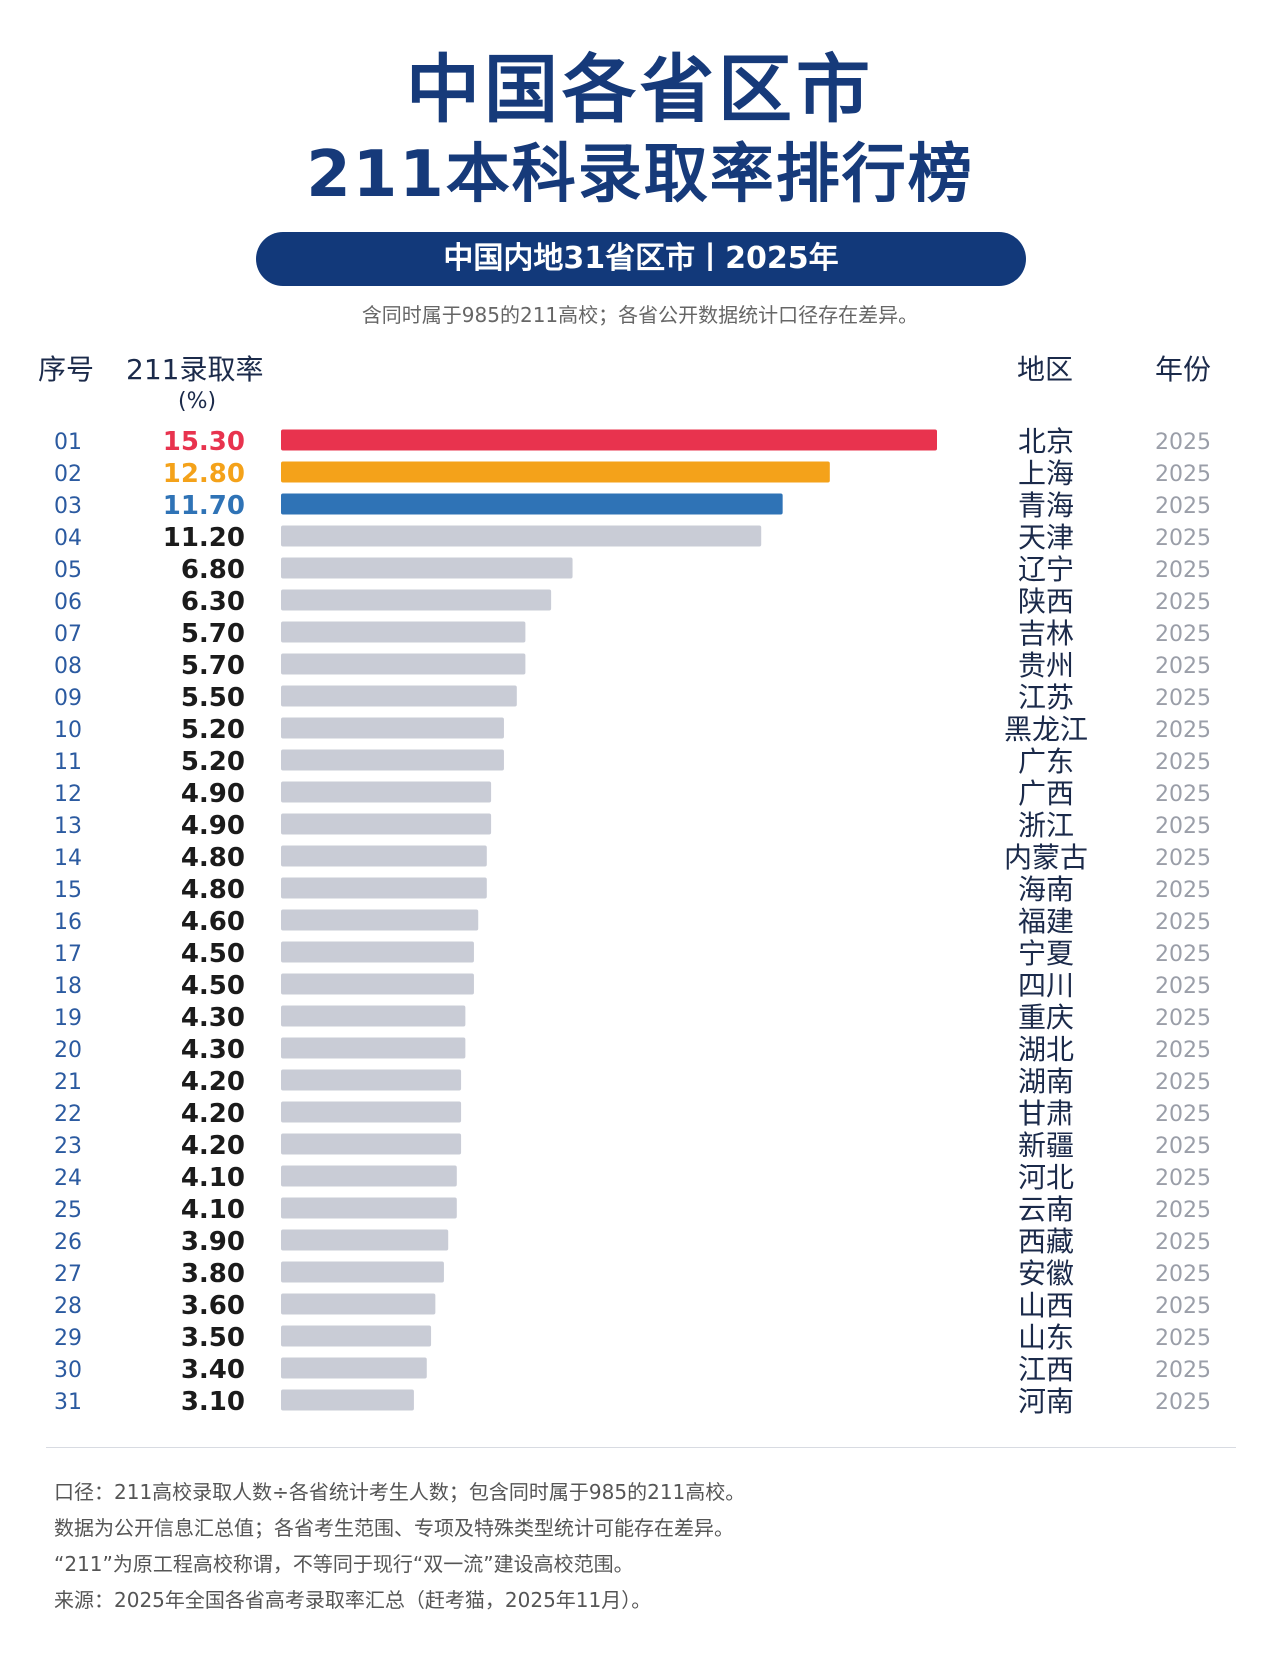 This screenshot has height=1671, width=1280. I want to click on rank-label: 08, so click(68, 666).